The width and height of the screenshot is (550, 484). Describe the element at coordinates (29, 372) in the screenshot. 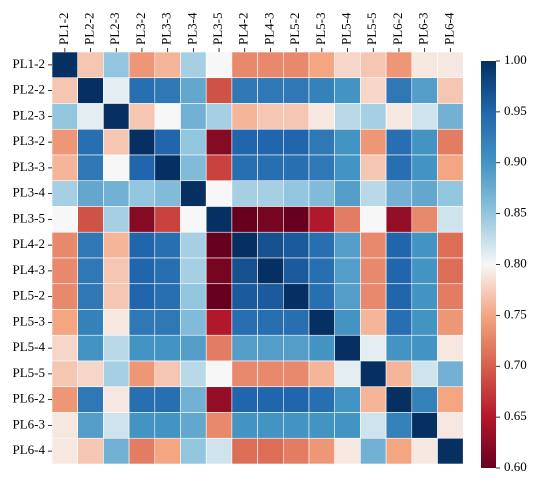

I see `y-tick-label: PL5-5` at that location.